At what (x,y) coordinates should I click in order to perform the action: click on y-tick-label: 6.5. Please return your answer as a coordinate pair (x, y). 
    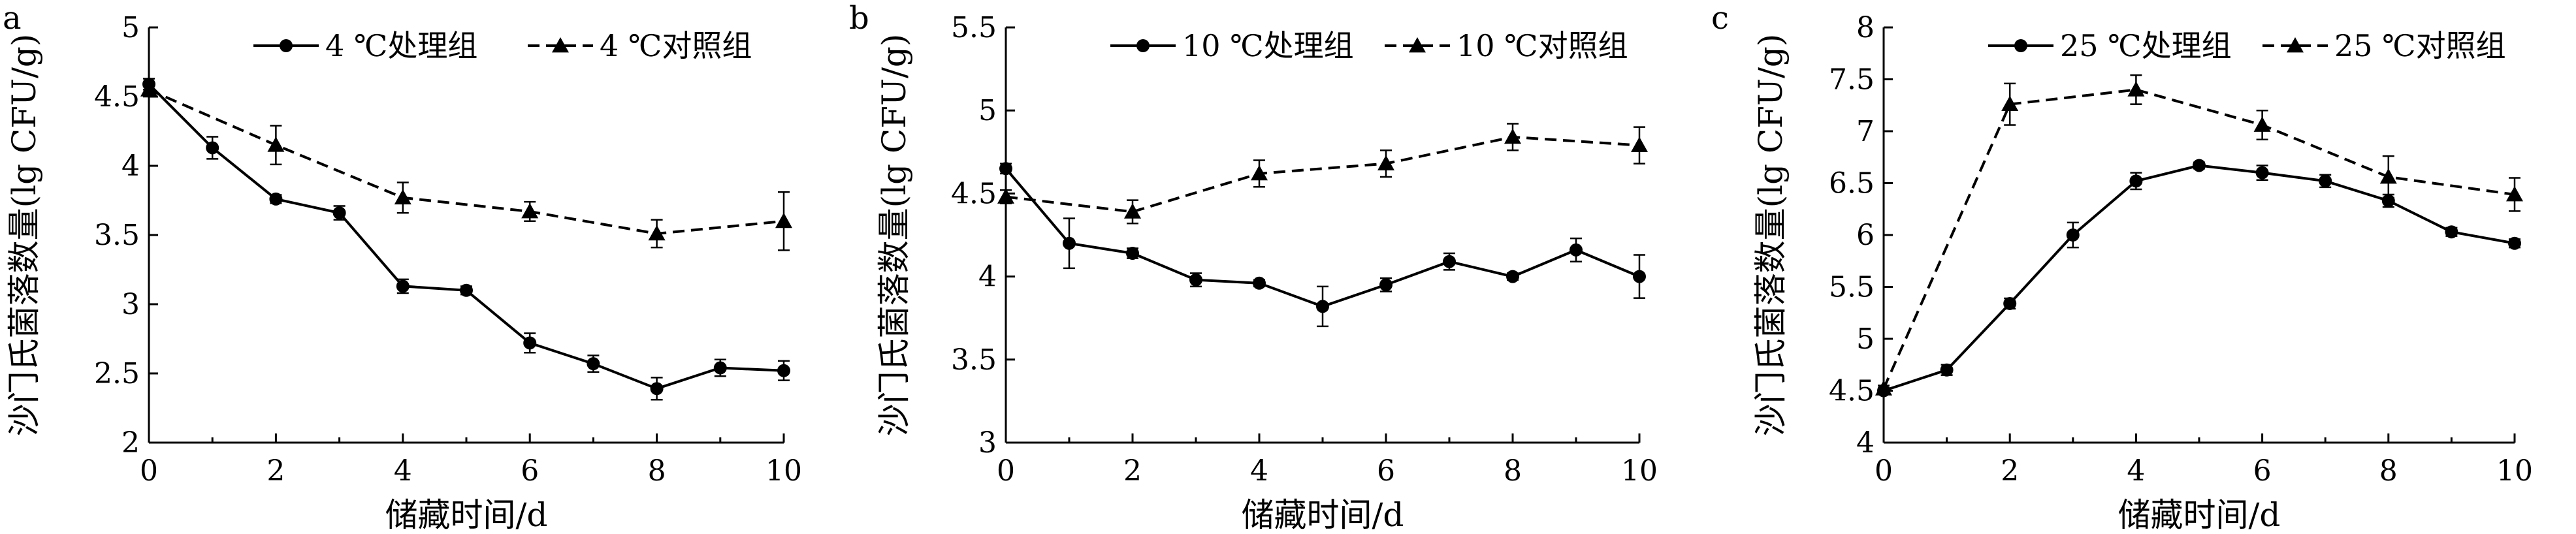
    Looking at the image, I should click on (1852, 183).